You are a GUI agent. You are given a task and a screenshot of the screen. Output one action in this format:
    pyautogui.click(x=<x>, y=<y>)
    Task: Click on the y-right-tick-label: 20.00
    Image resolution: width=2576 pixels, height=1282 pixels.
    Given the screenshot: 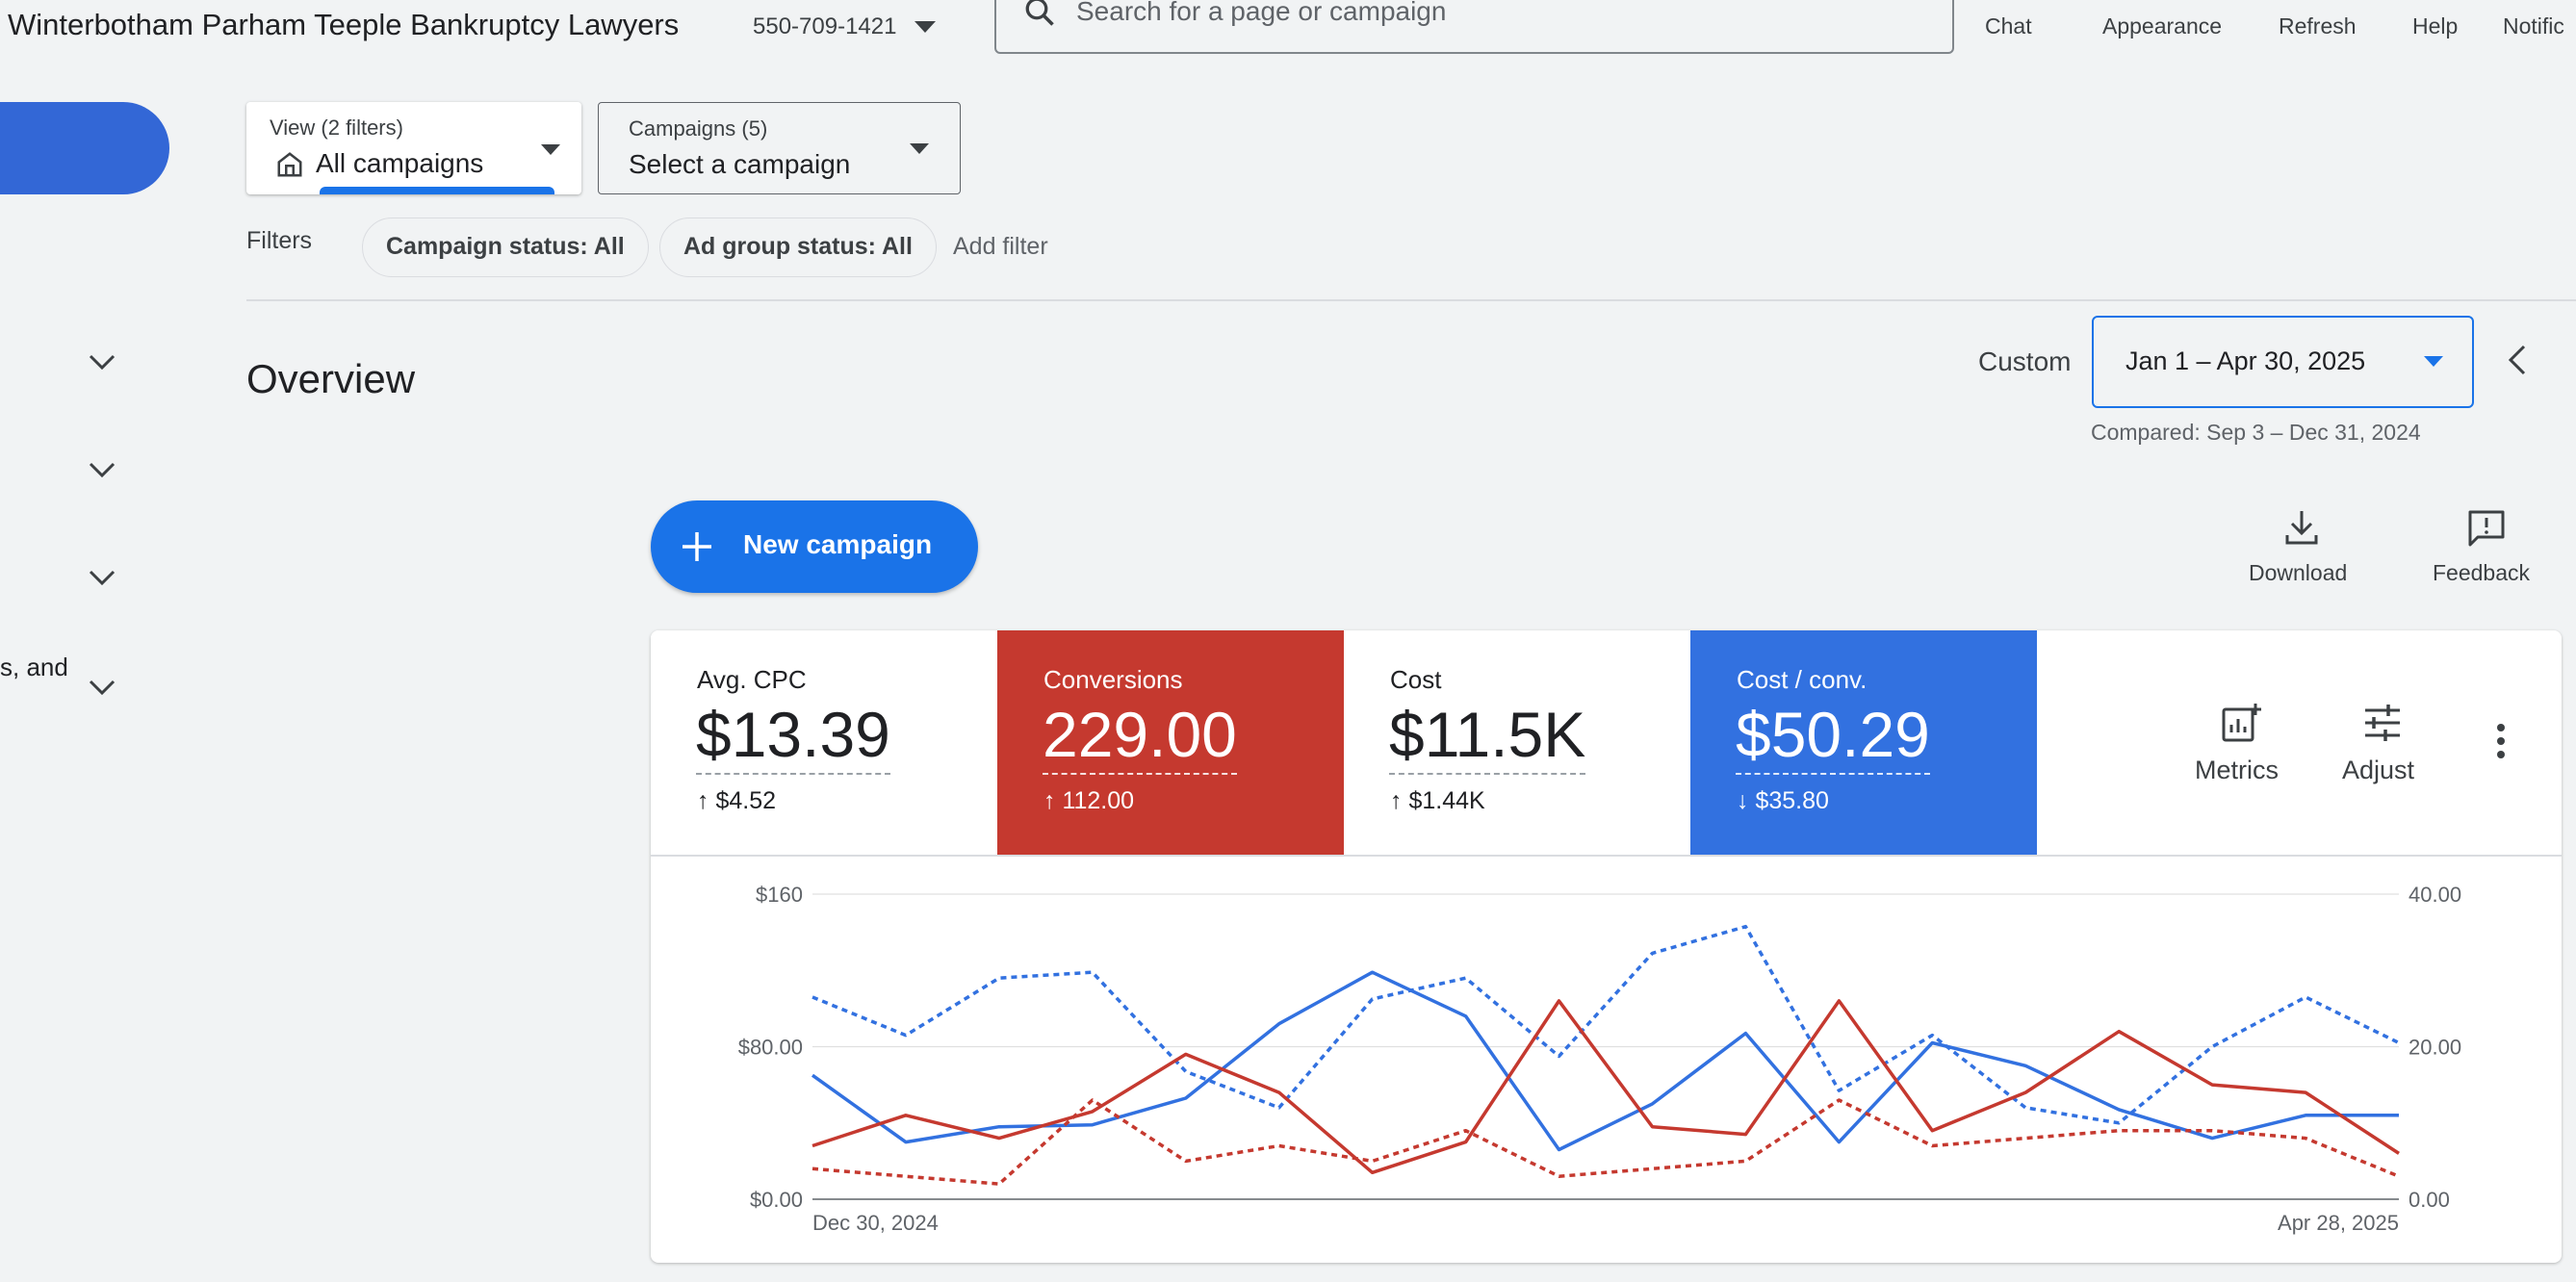 What is the action you would take?
    pyautogui.click(x=2435, y=1048)
    